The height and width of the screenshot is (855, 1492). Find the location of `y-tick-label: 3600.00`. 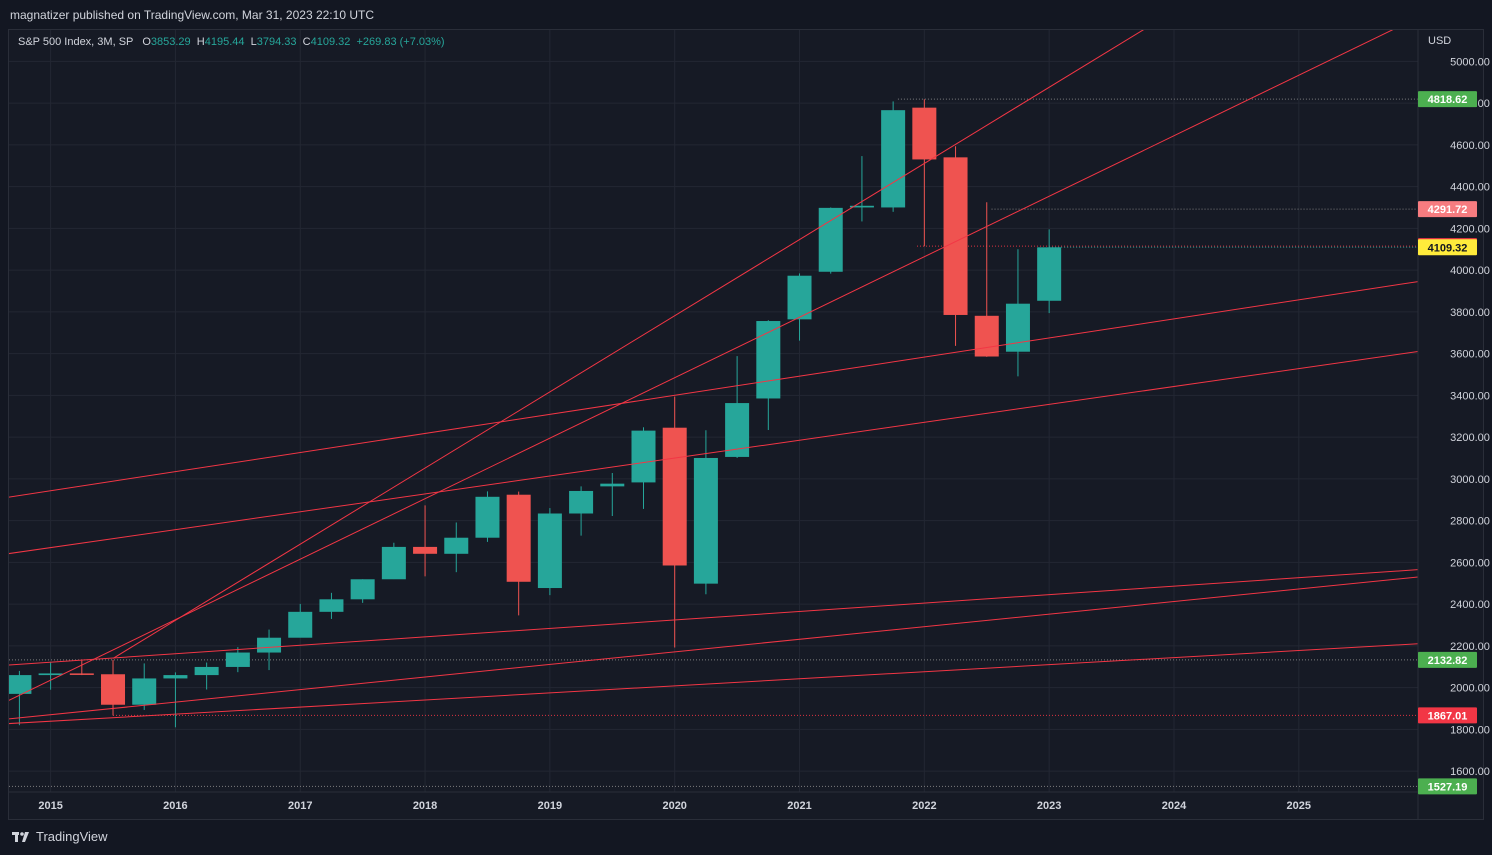

y-tick-label: 3600.00 is located at coordinates (1470, 355).